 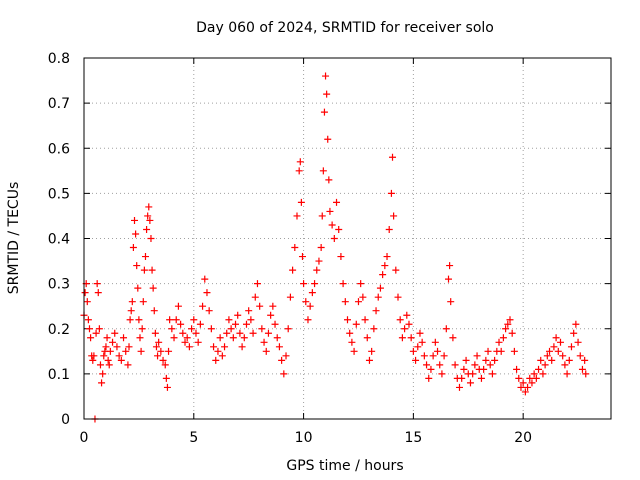 What do you see at coordinates (59, 104) in the screenshot?
I see `y-tick-label: 0.7` at bounding box center [59, 104].